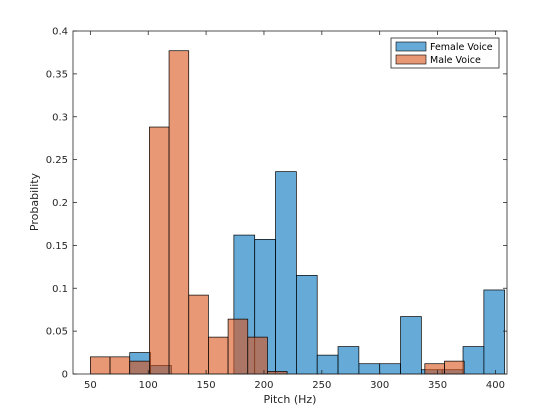 This screenshot has width=560, height=420. What do you see at coordinates (60, 32) in the screenshot?
I see `y-tick-label: 0.4` at bounding box center [60, 32].